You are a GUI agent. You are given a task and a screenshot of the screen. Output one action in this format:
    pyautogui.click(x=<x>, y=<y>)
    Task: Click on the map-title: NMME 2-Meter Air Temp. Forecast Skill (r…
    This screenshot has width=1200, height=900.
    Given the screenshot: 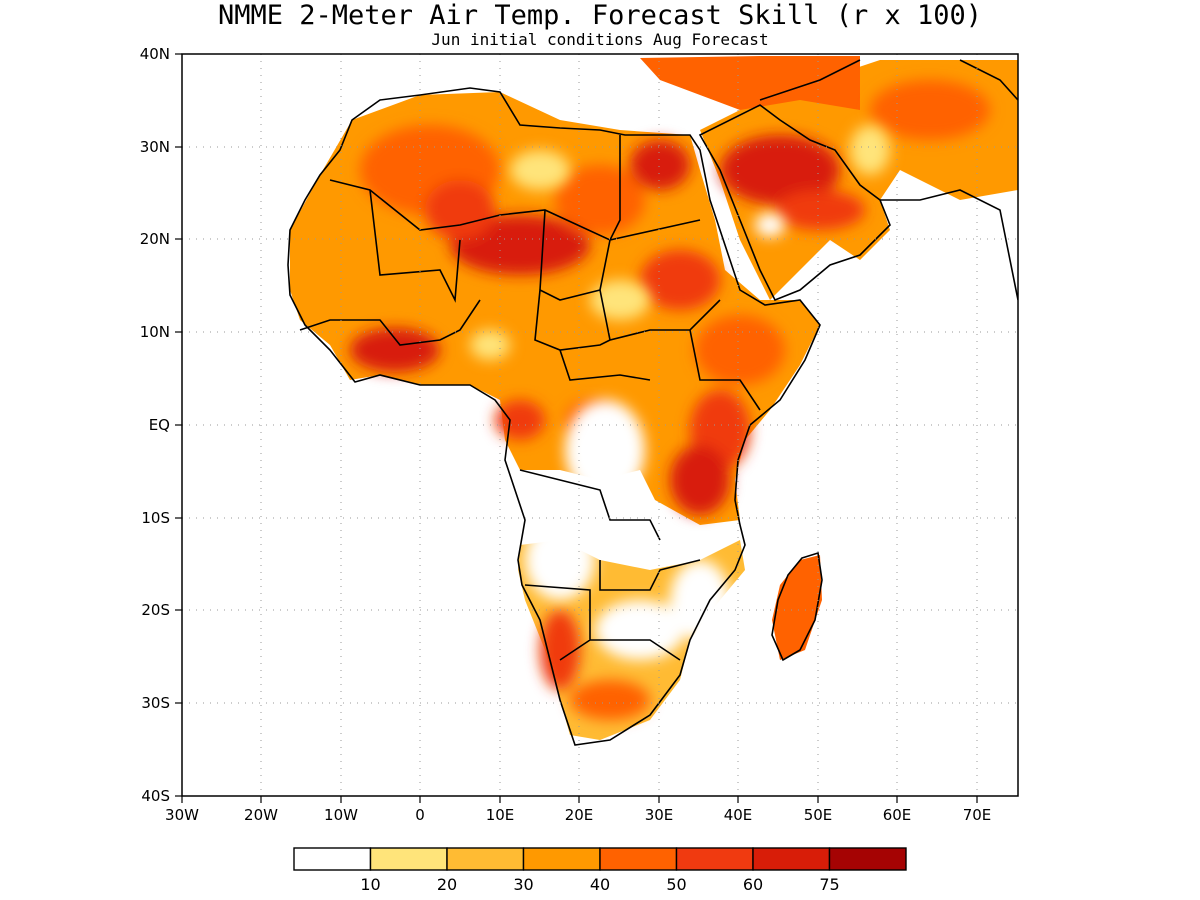 What is the action you would take?
    pyautogui.click(x=600, y=15)
    